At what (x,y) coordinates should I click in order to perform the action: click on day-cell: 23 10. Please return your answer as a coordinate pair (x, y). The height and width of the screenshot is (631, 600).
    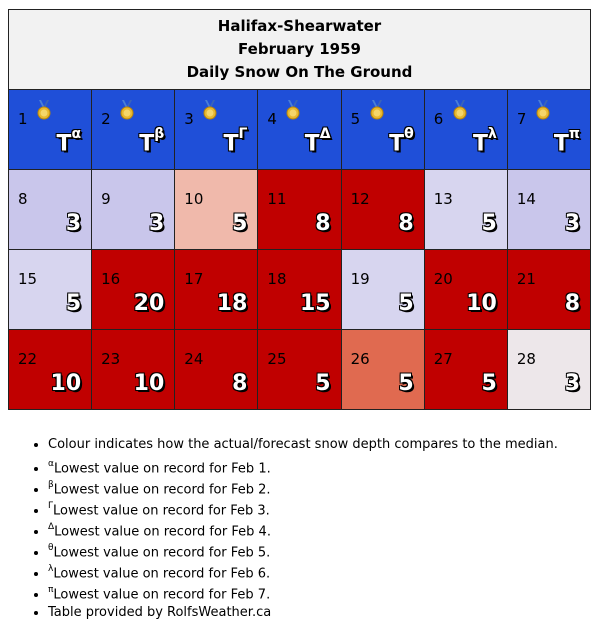
    Looking at the image, I should click on (133, 369).